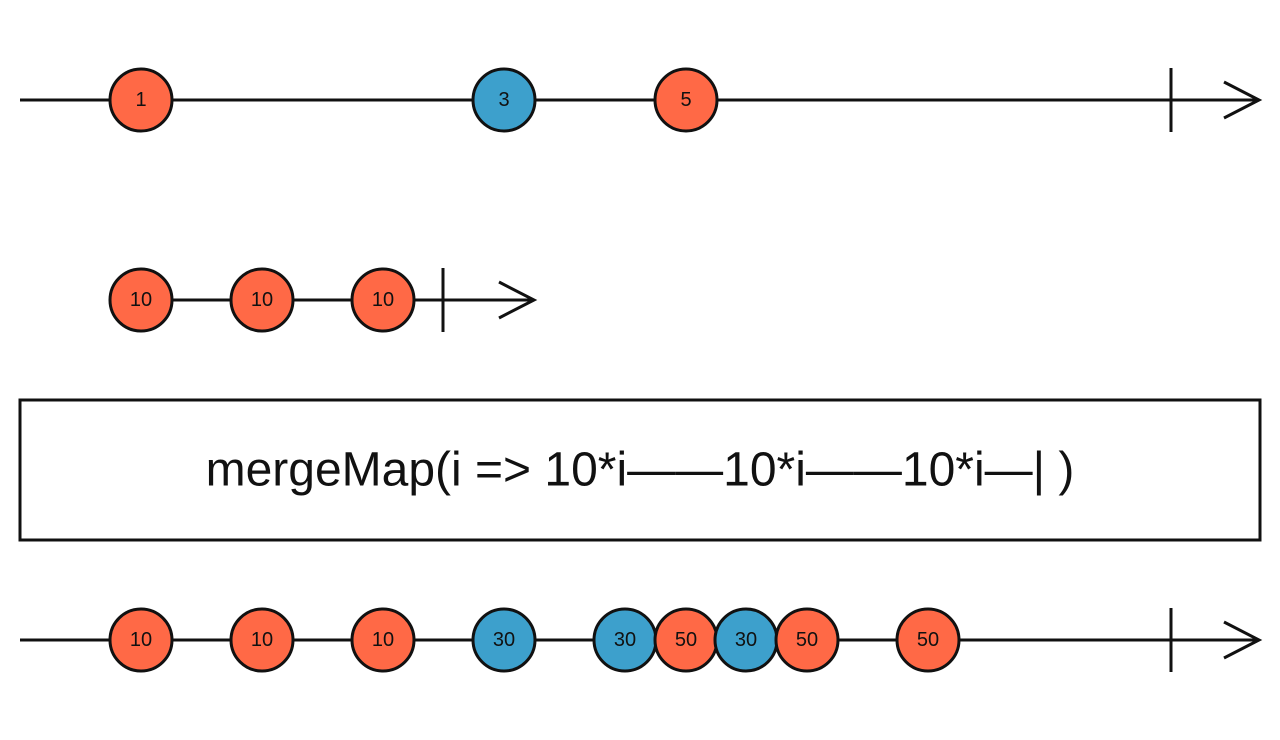  I want to click on inner-arrow-icon, so click(518, 300).